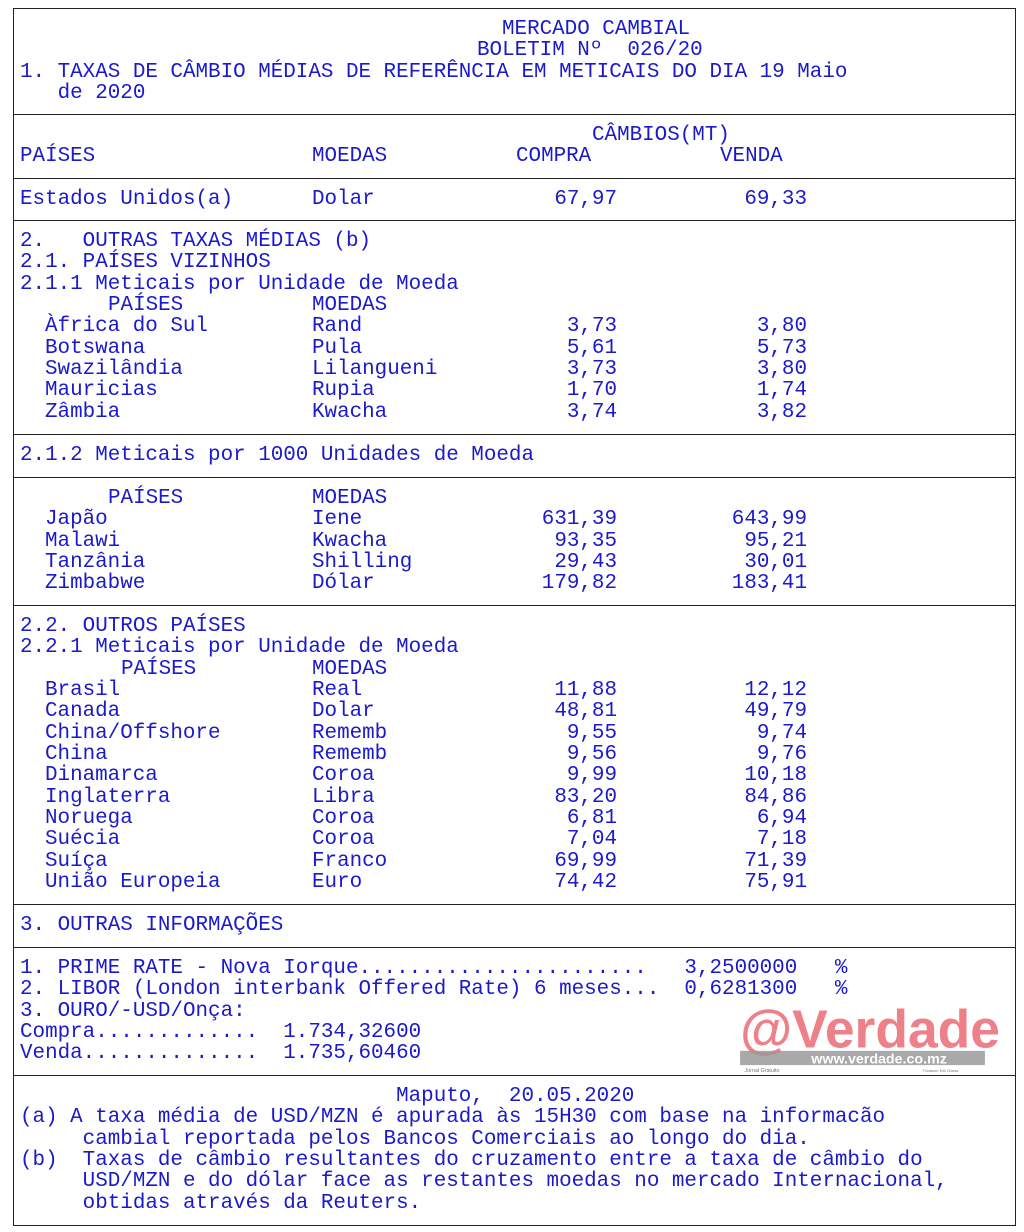 Image resolution: width=1024 pixels, height=1232 pixels. What do you see at coordinates (514, 199) in the screenshot?
I see `usd-section: Estados Unidos(a) Dolar 67,97 69,33` at bounding box center [514, 199].